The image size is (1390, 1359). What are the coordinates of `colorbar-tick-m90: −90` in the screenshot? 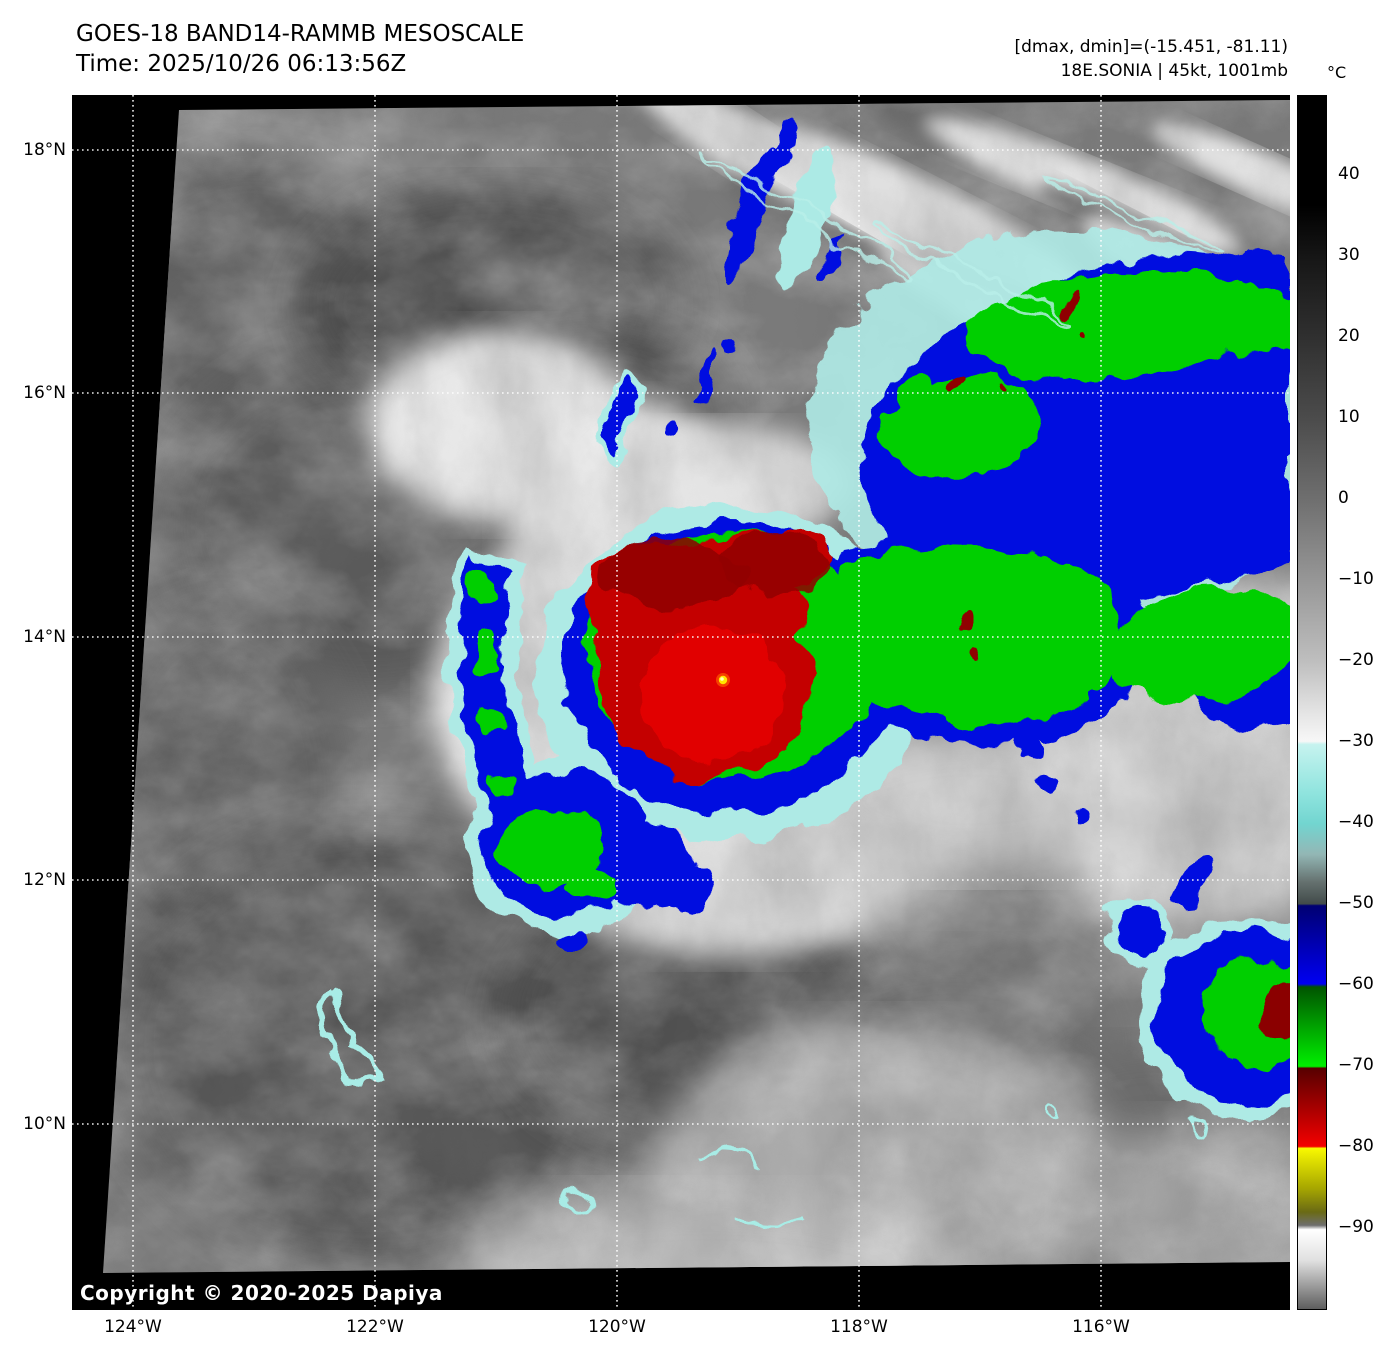 It's located at (1356, 1227).